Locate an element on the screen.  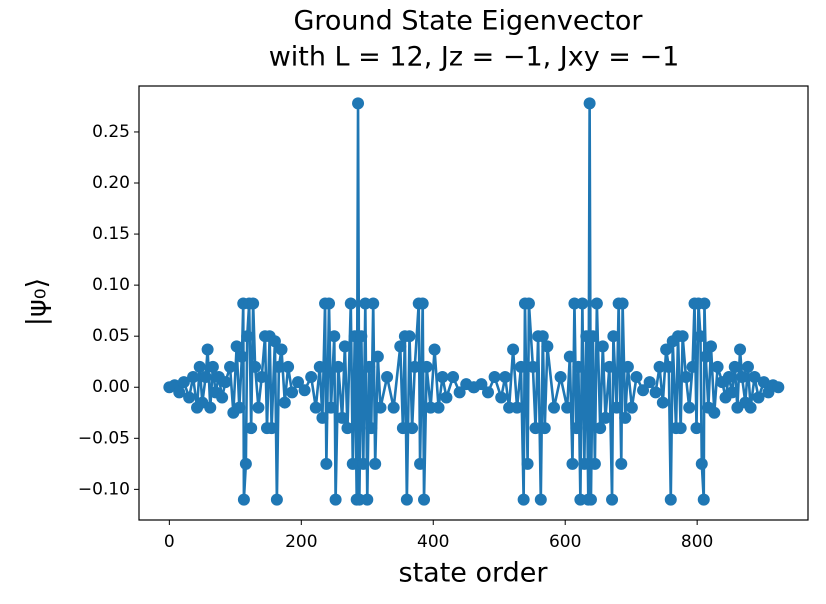
y-tick-label: 0.10 is located at coordinates (111, 285).